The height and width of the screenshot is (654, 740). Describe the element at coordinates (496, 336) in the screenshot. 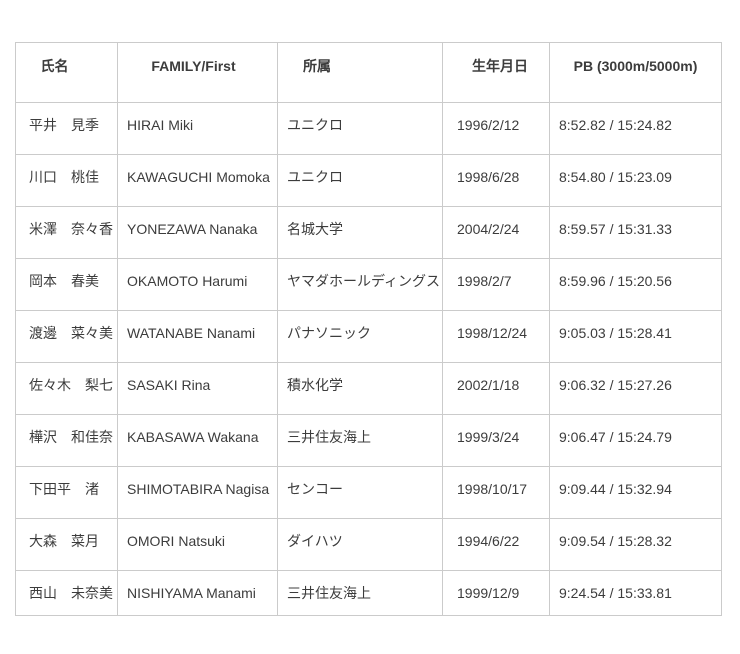

I see `cell-birthdate: 1998/12/24` at that location.